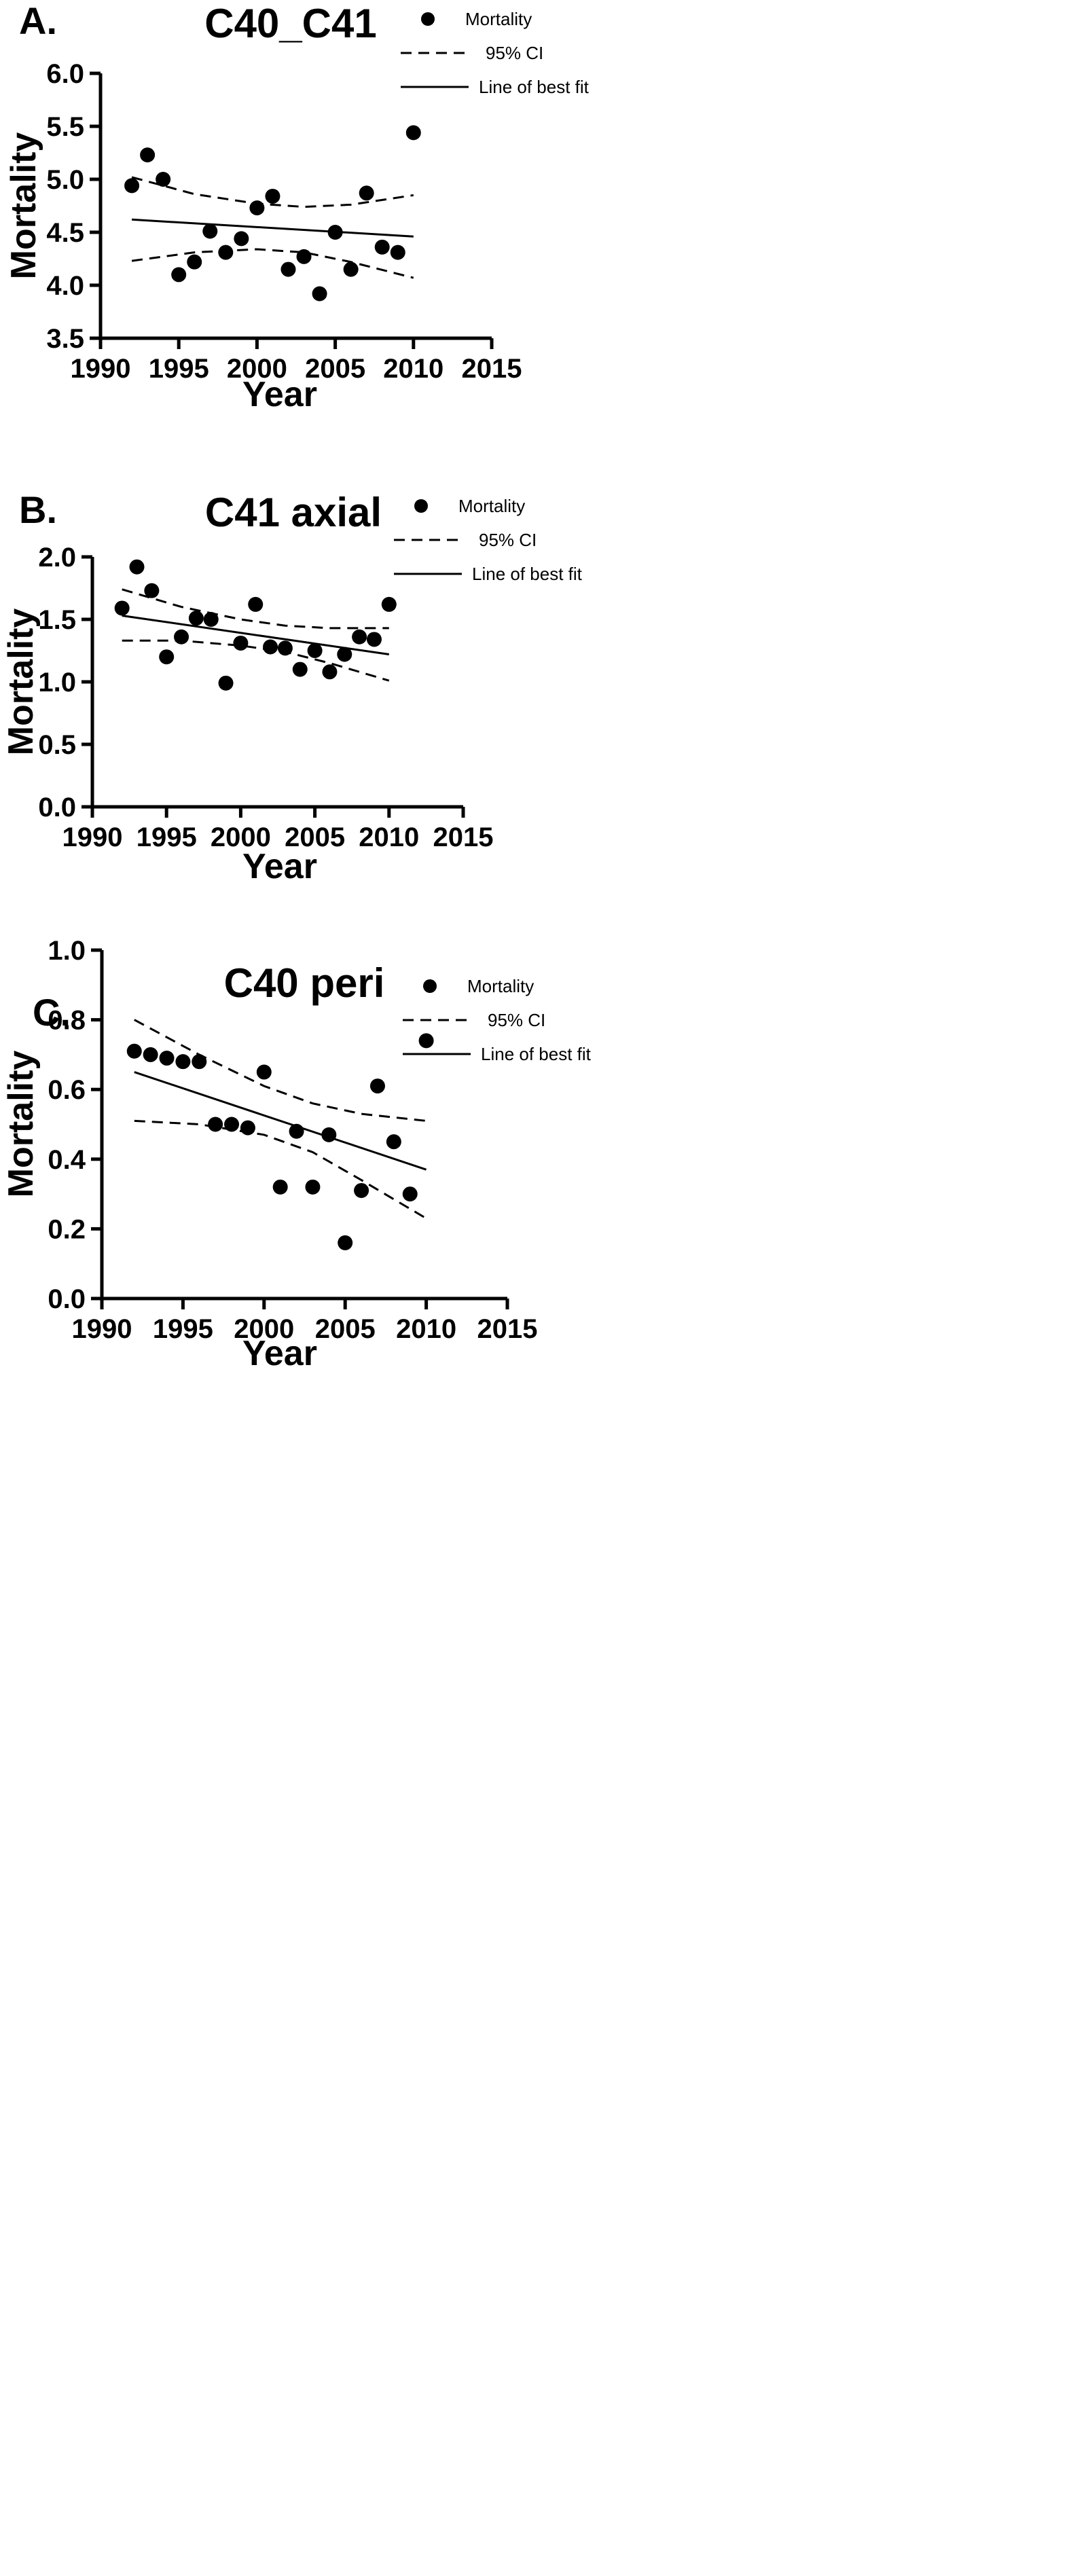 This screenshot has width=1069, height=2576. Describe the element at coordinates (65, 74) in the screenshot. I see `y-tick-label: 6.0` at that location.